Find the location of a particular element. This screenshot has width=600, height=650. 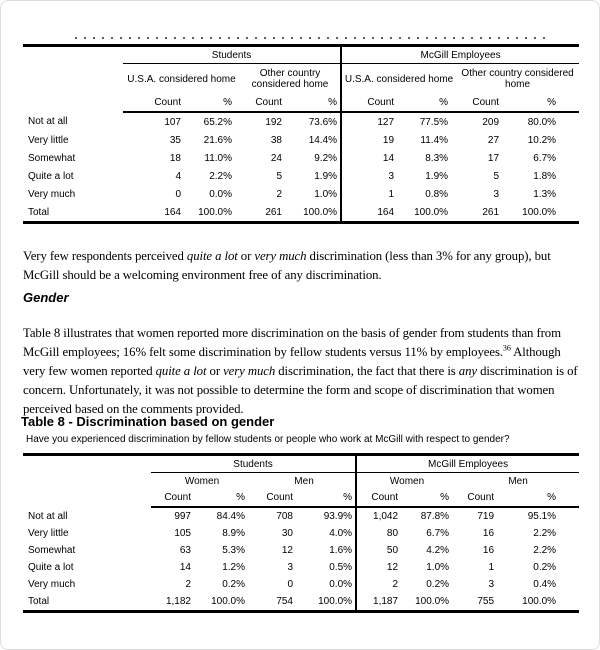

cell-value: 50 is located at coordinates (381, 550).